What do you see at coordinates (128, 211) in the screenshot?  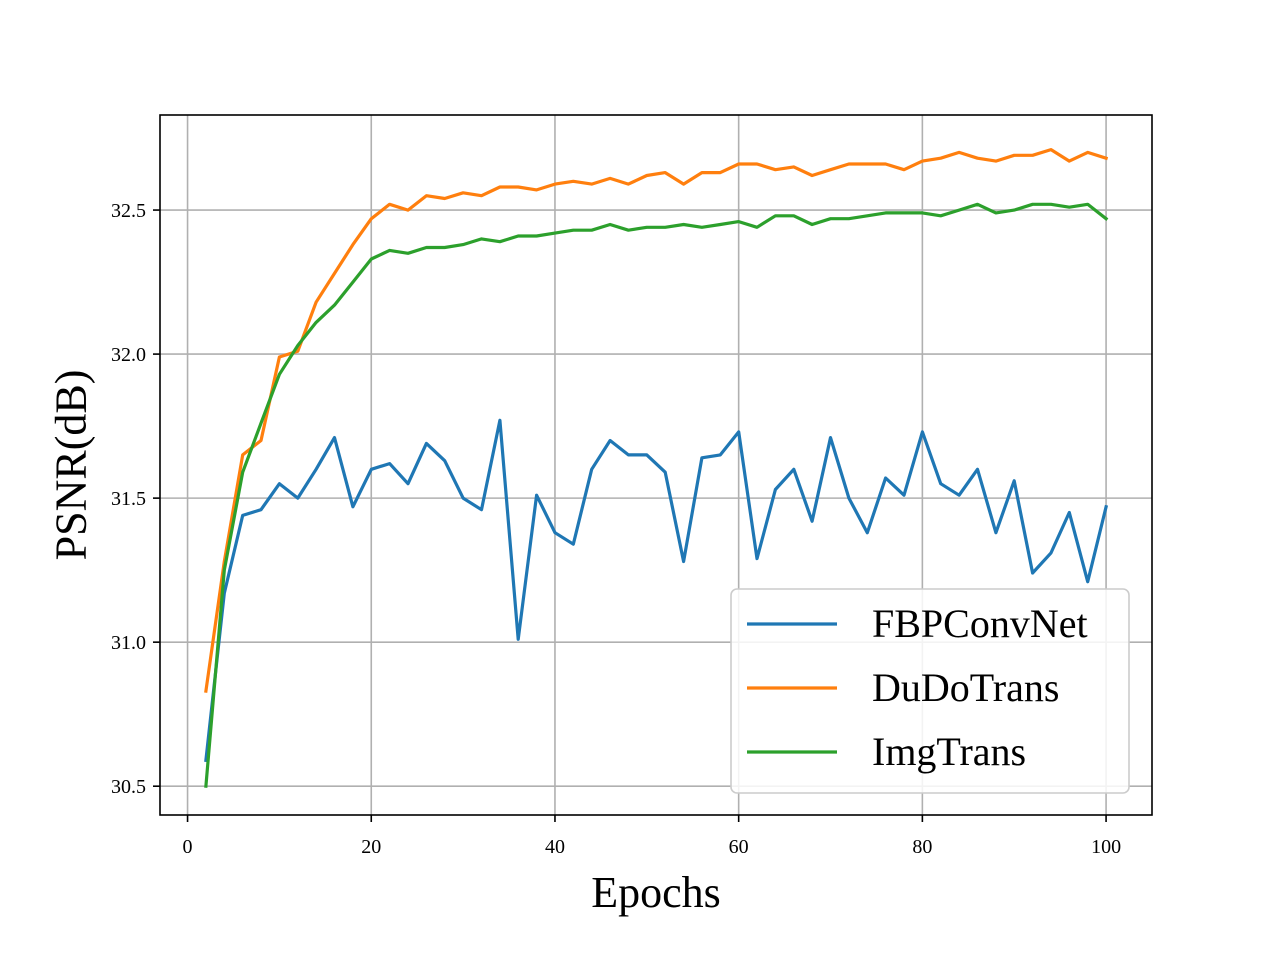 I see `y-tick-label: 32.5` at bounding box center [128, 211].